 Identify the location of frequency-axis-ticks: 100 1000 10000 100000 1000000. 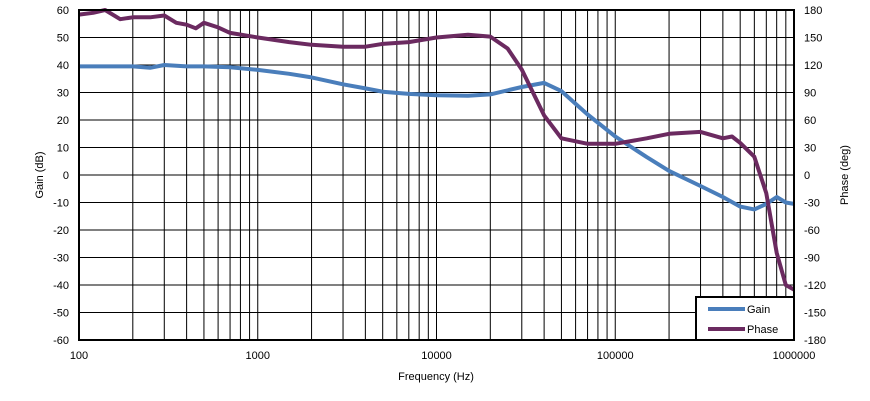
(443, 356).